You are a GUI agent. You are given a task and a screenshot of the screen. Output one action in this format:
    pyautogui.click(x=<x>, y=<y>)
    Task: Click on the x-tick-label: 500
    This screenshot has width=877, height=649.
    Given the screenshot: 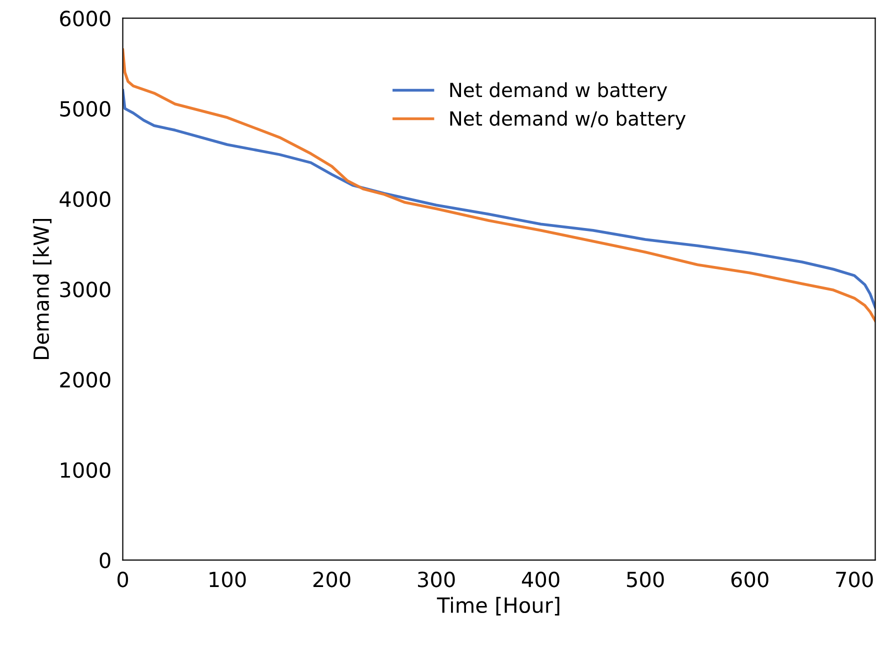 What is the action you would take?
    pyautogui.click(x=645, y=580)
    